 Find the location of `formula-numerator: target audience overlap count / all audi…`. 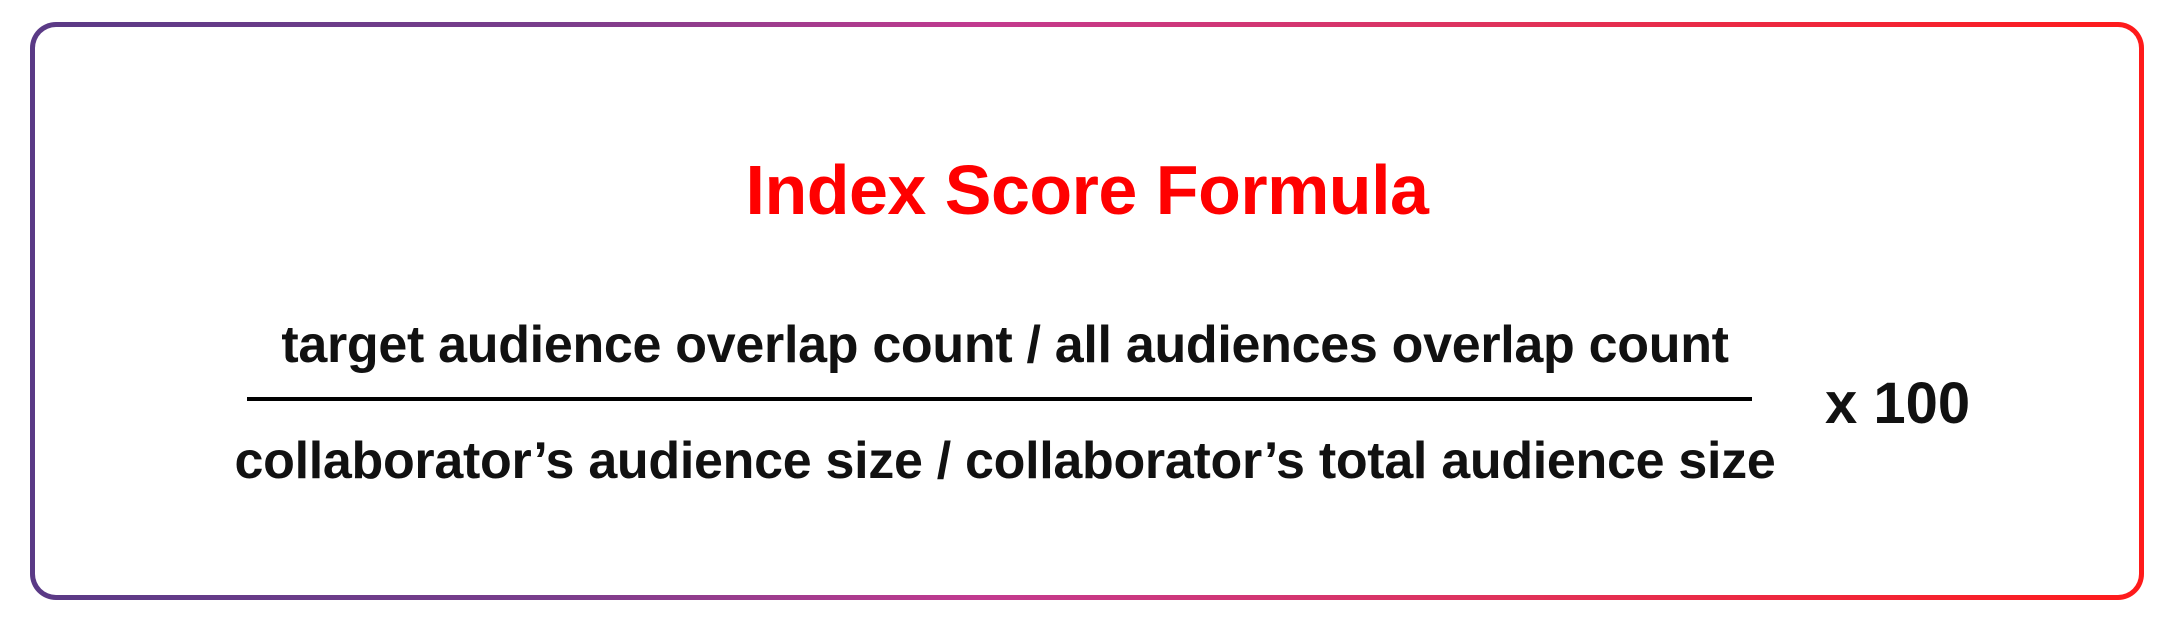

formula-numerator: target audience overlap count / all audi… is located at coordinates (1005, 345).